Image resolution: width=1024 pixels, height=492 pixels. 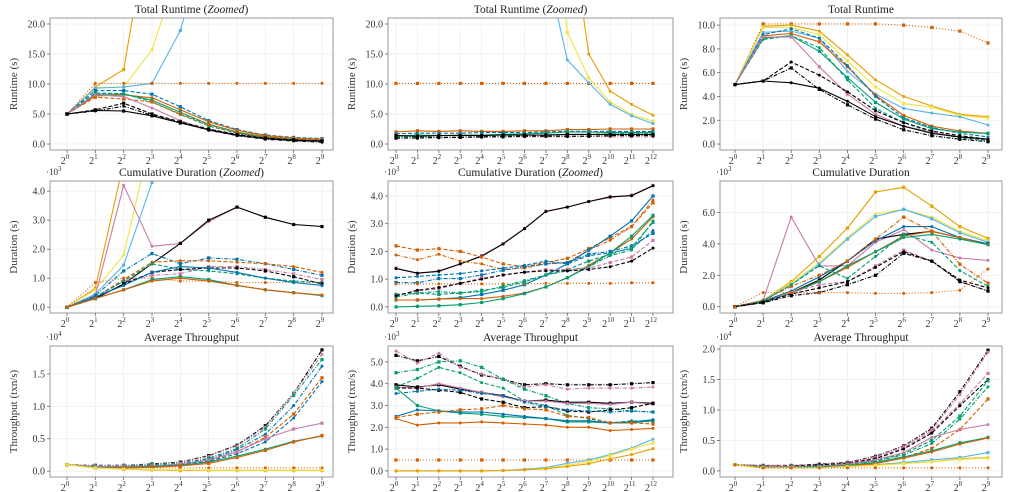 What do you see at coordinates (415, 160) in the screenshot?
I see `x-tick-label: 21` at bounding box center [415, 160].